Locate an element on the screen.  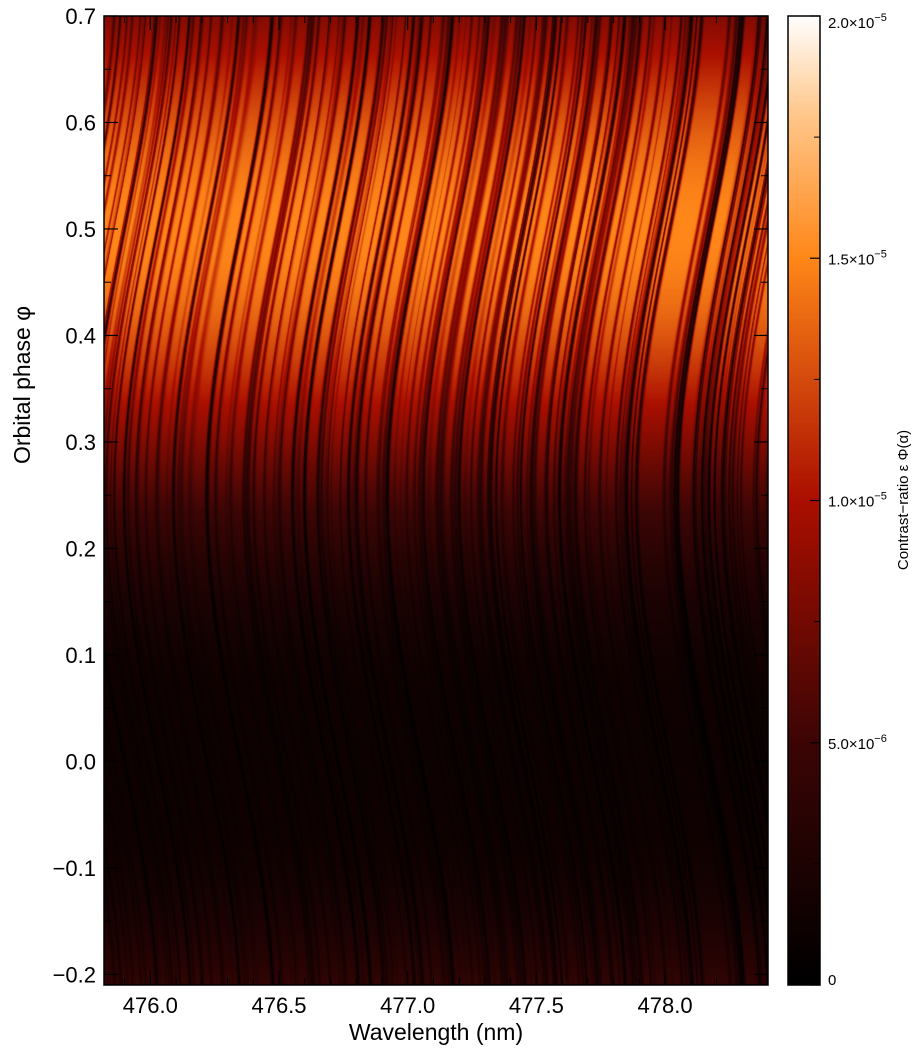
colorbar-axis: 0 5.0×10⁻⁶ 1.0×10⁻⁵ 1.5×10⁻⁵ 2.0×10⁻⁵ is located at coordinates (848, 500).